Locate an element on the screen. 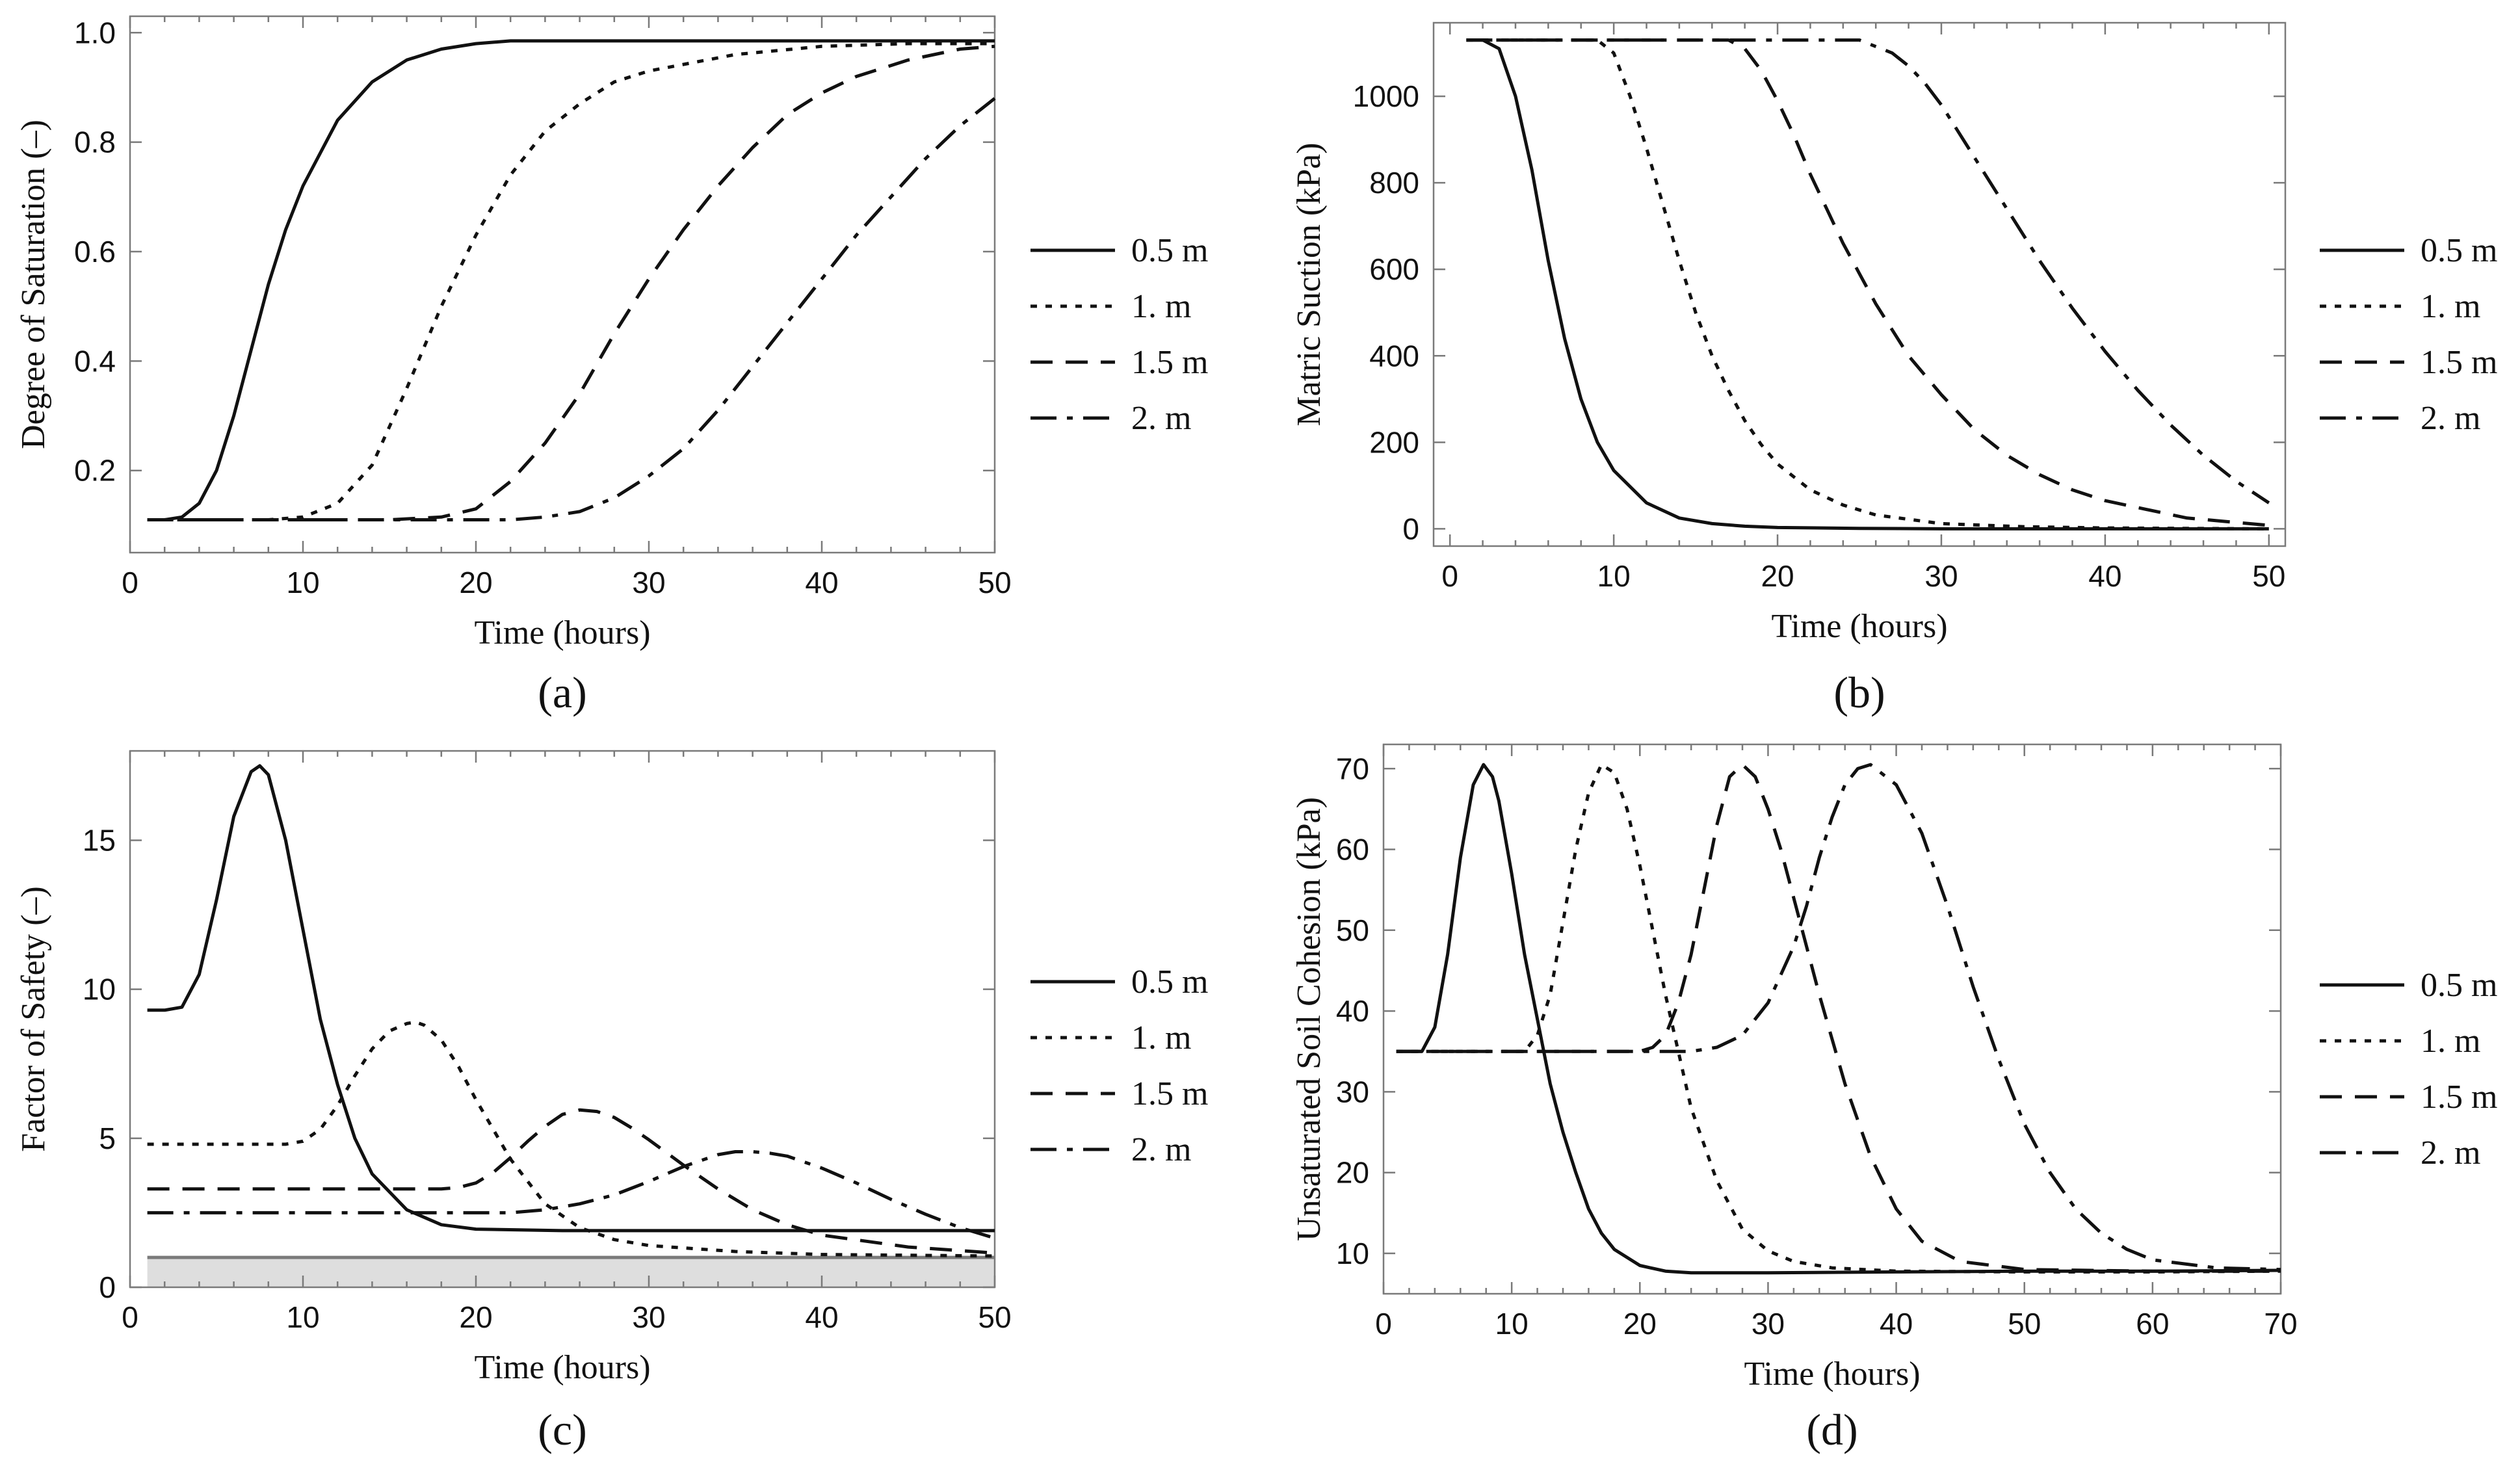 This screenshot has height=1481, width=2520. y-tick-label: 1.0 is located at coordinates (95, 32).